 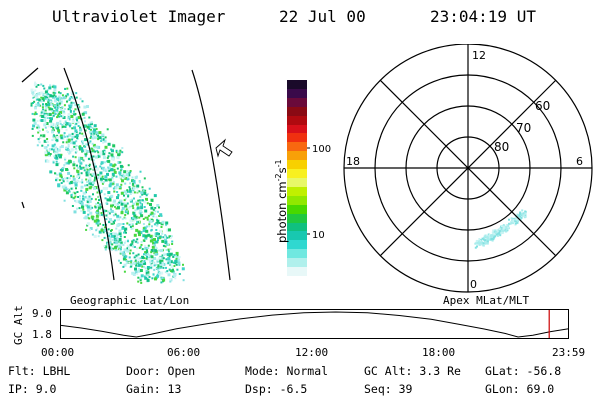 What do you see at coordinates (388, 389) in the screenshot?
I see `seq-info: Seq: 39` at bounding box center [388, 389].